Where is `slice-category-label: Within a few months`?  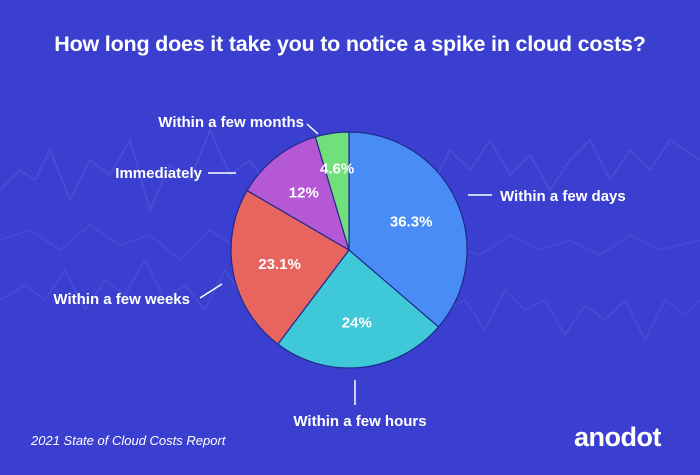 slice-category-label: Within a few months is located at coordinates (231, 122).